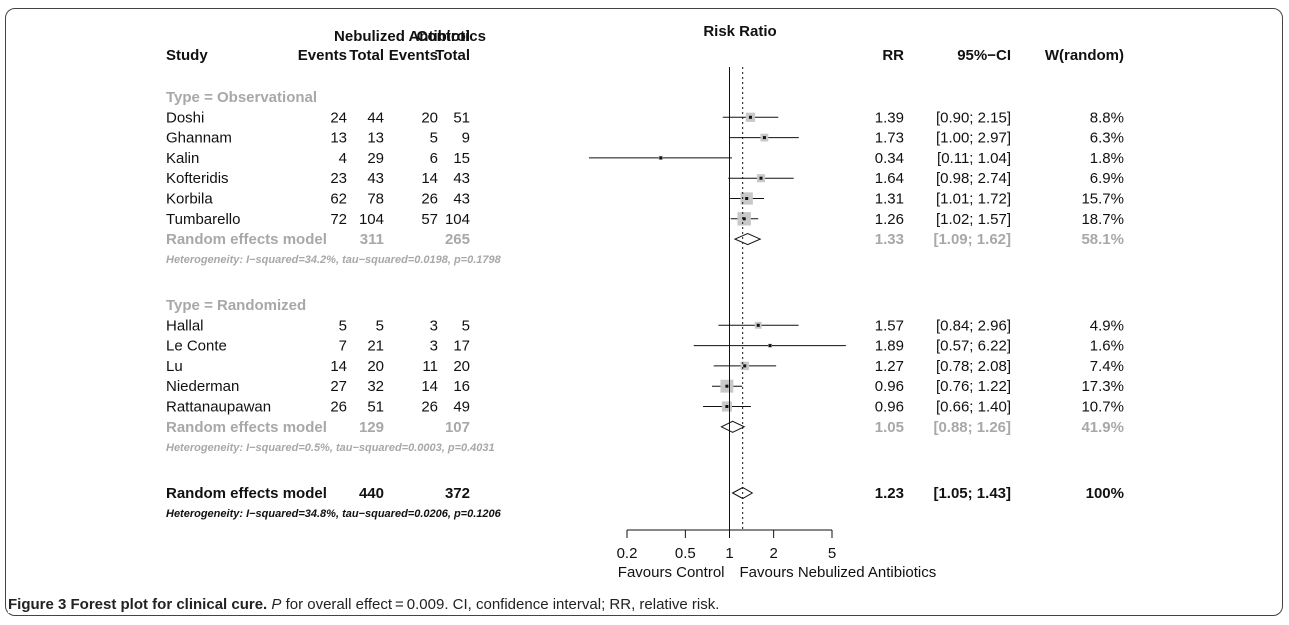  I want to click on total-control: 5, so click(466, 325).